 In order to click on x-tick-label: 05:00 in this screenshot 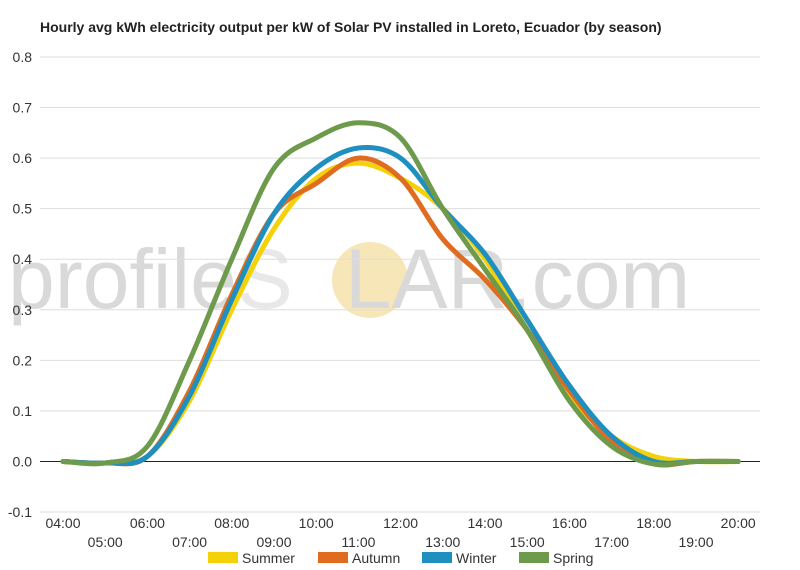, I will do `click(105, 542)`.